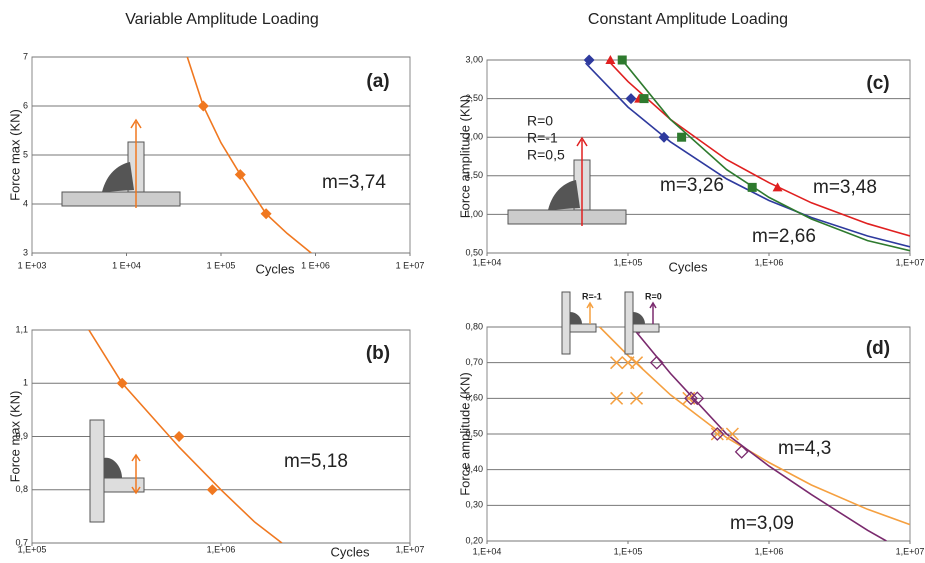 This screenshot has height=563, width=925. What do you see at coordinates (592, 296) in the screenshot?
I see `inset-label: R=-1` at bounding box center [592, 296].